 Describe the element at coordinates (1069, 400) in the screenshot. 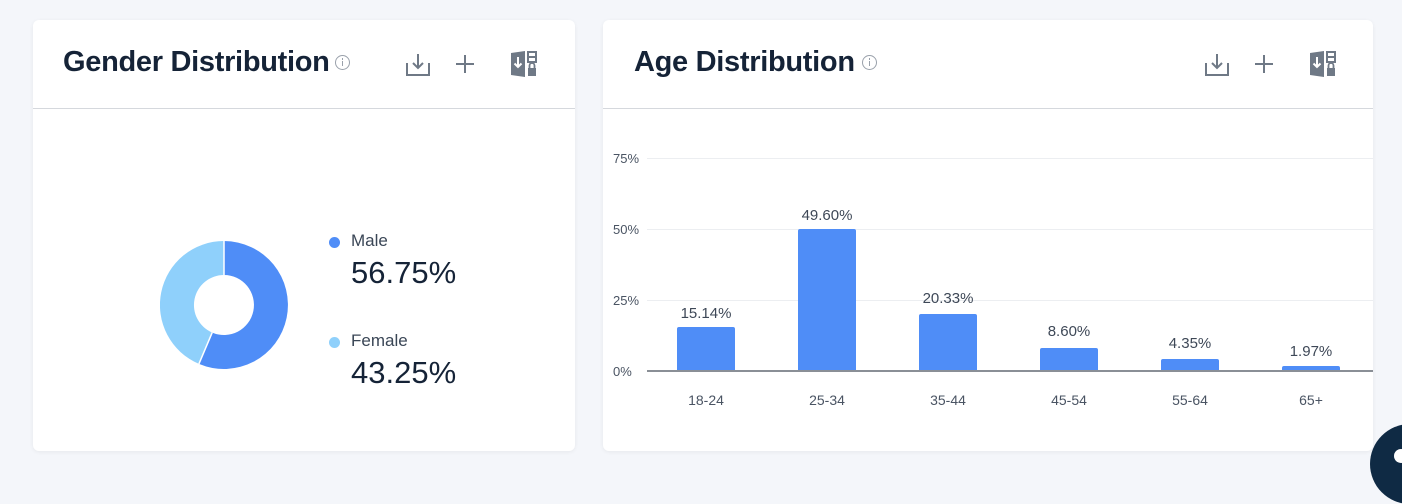

I see `x-tick-label: 45-54` at that location.